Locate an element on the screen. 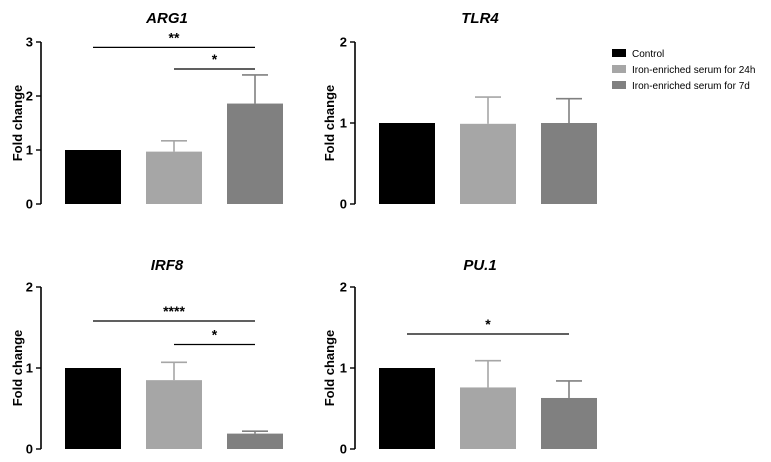  chart-title: TLR4 is located at coordinates (480, 18).